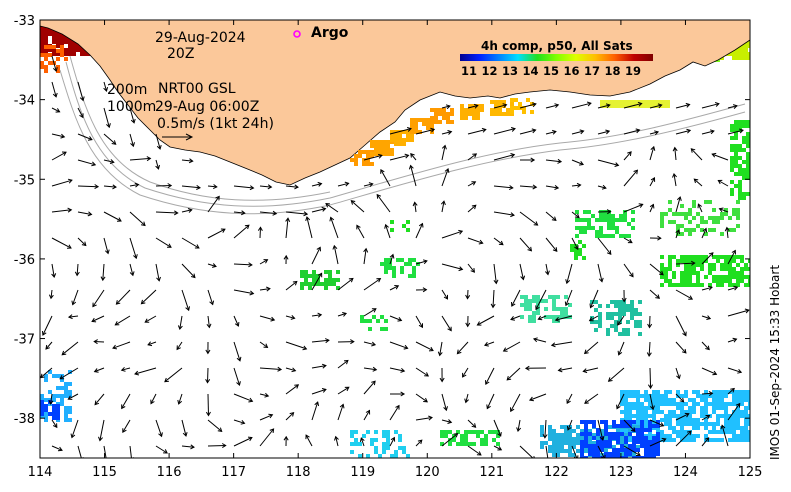 The image size is (791, 492). Describe the element at coordinates (427, 472) in the screenshot. I see `x-tick-label: 120` at that location.